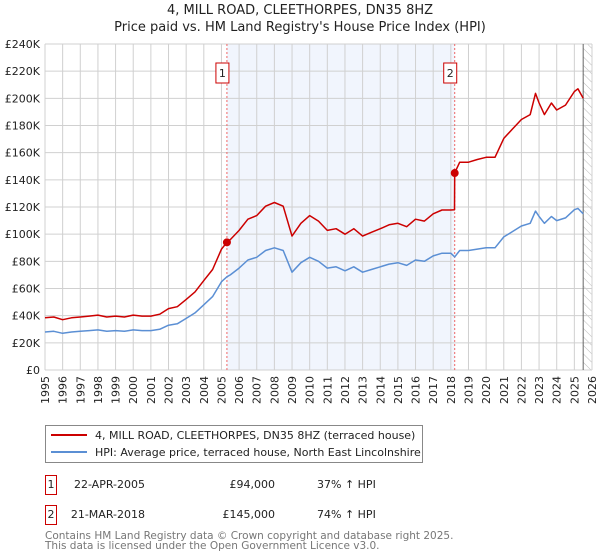 The width and height of the screenshot is (600, 560). What do you see at coordinates (23, 207) in the screenshot?
I see `y-tick-label: £120K` at bounding box center [23, 207].